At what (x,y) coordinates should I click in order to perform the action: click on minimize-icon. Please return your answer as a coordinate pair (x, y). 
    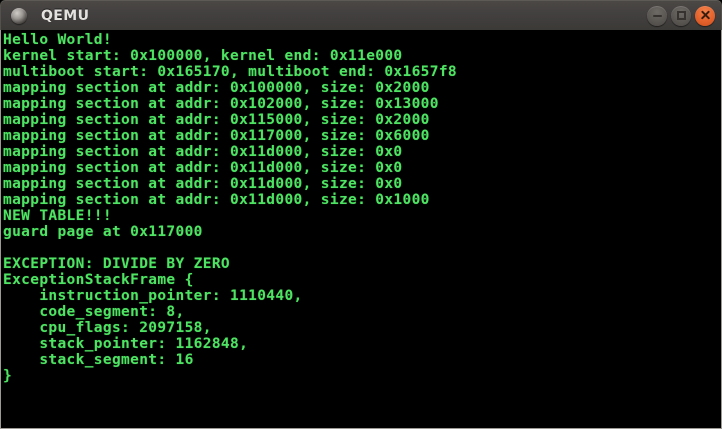
    Looking at the image, I should click on (657, 15).